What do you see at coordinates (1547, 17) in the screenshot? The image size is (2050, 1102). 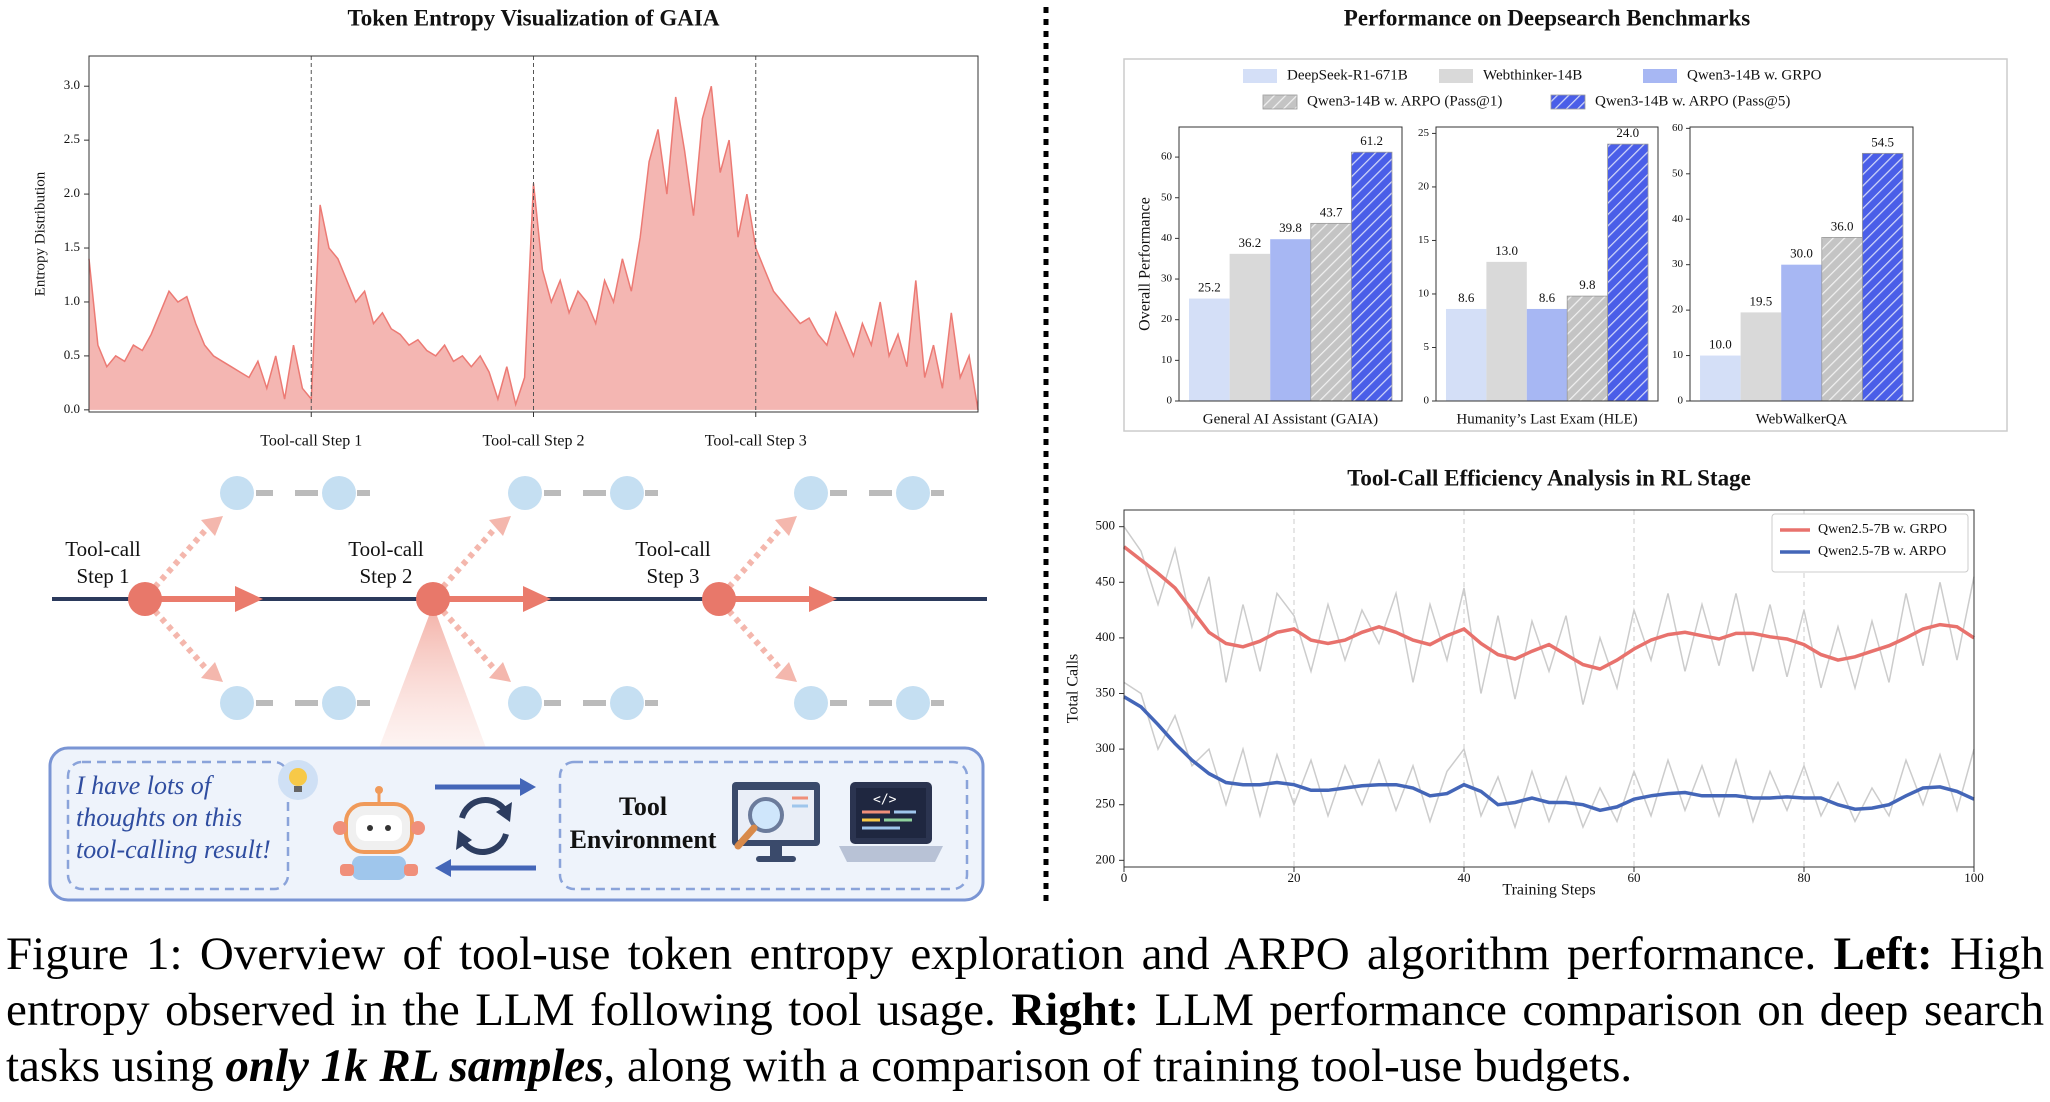 I see `chart-title: Performance on Deepsearch Benchmarks` at bounding box center [1547, 17].